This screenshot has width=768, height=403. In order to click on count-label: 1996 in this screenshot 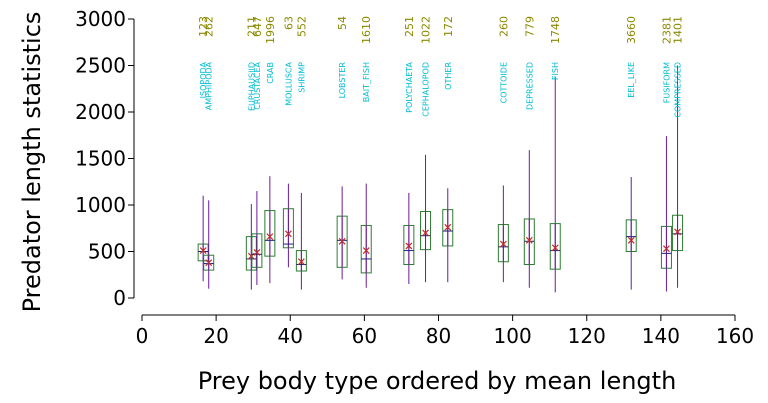, I will do `click(270, 30)`.